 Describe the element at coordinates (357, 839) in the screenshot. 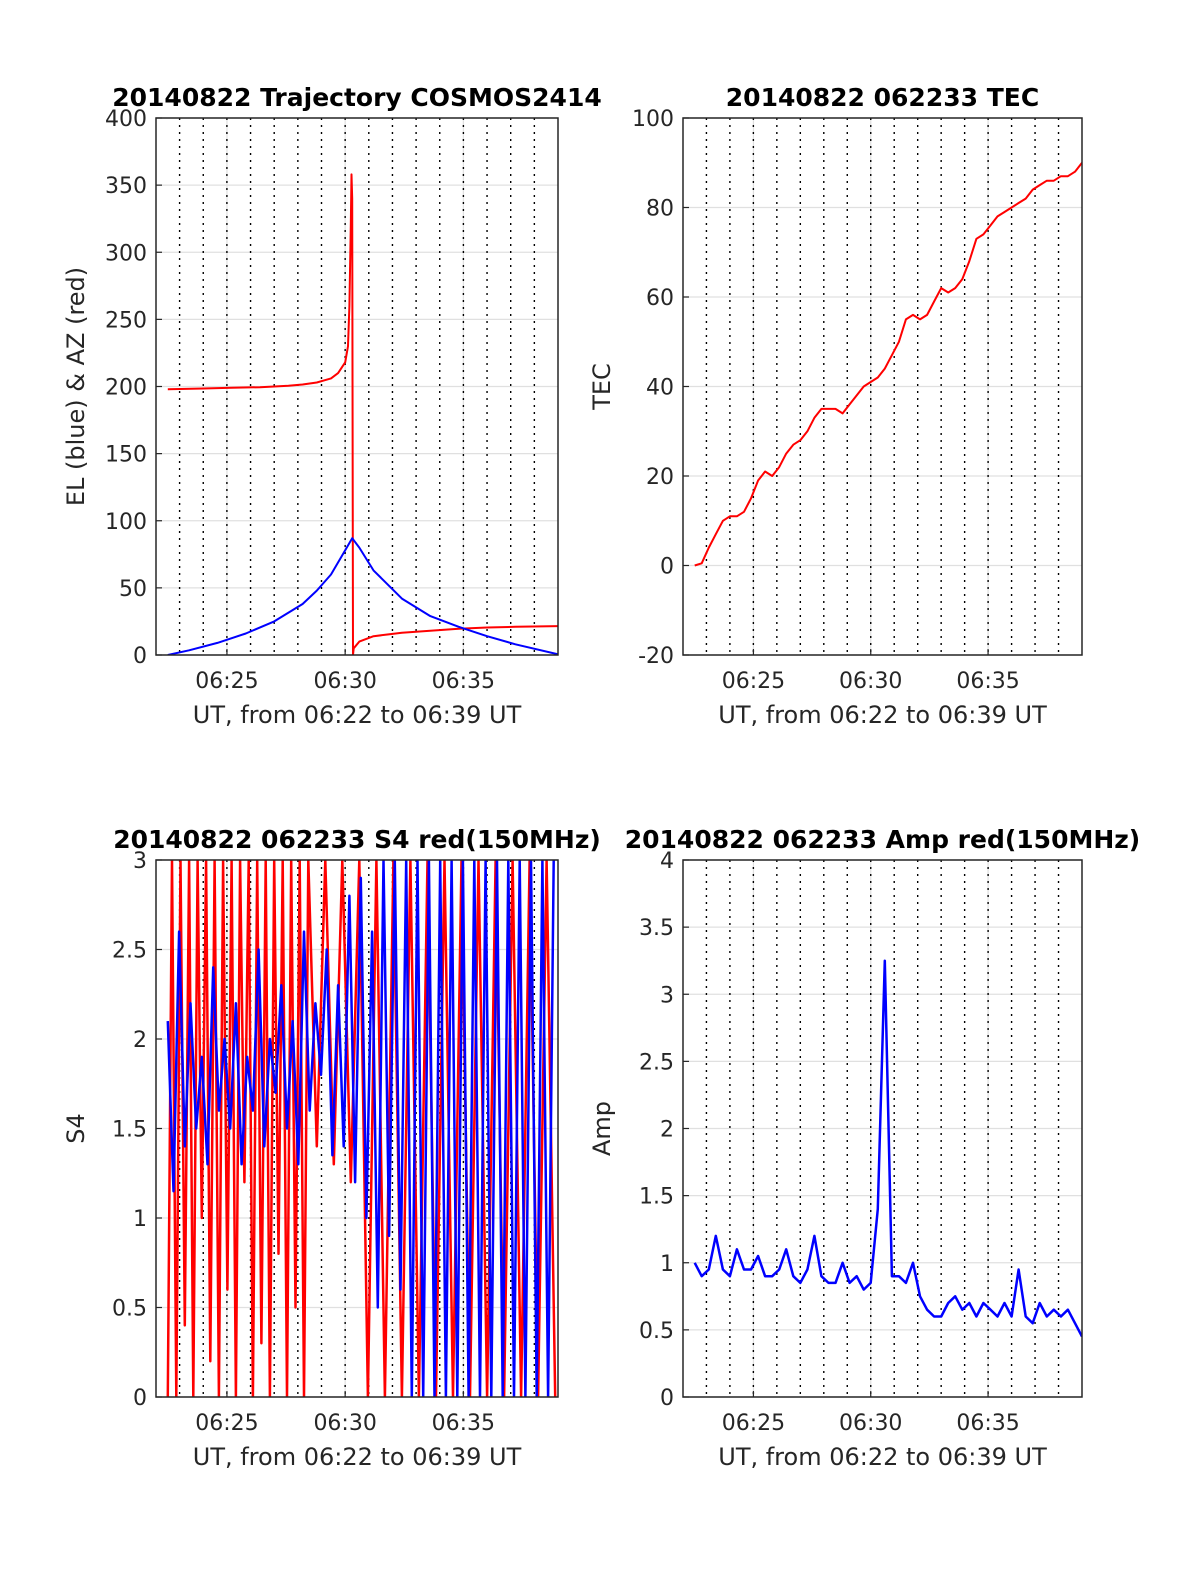

I see `chart-title: 20140822 062233 S4 red(150MHz)` at that location.